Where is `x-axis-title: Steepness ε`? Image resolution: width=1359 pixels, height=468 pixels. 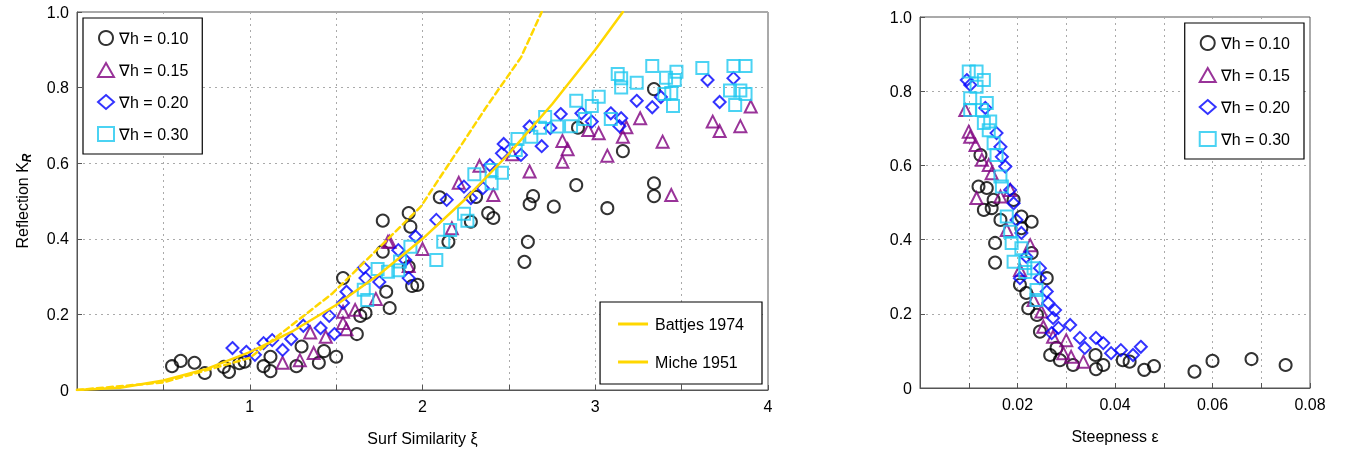 x-axis-title: Steepness ε is located at coordinates (1115, 436).